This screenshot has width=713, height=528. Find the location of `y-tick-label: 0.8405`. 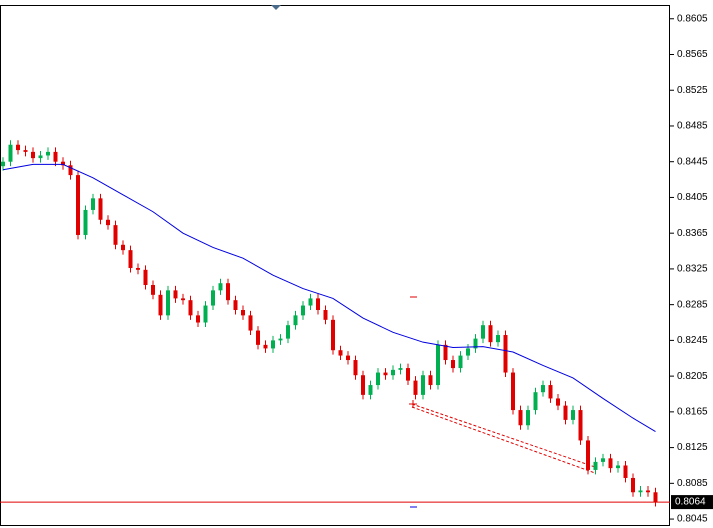

y-tick-label: 0.8405 is located at coordinates (692, 197).